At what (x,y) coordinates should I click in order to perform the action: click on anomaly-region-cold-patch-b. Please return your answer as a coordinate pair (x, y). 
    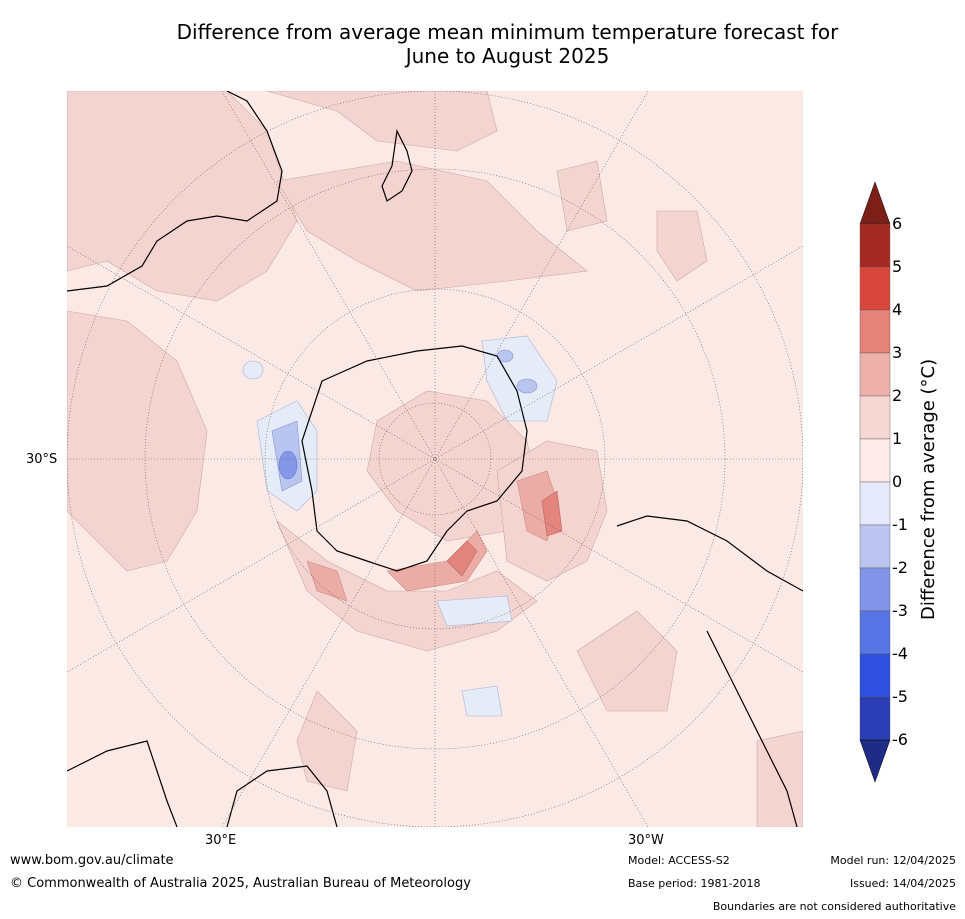
    Looking at the image, I should click on (527, 386).